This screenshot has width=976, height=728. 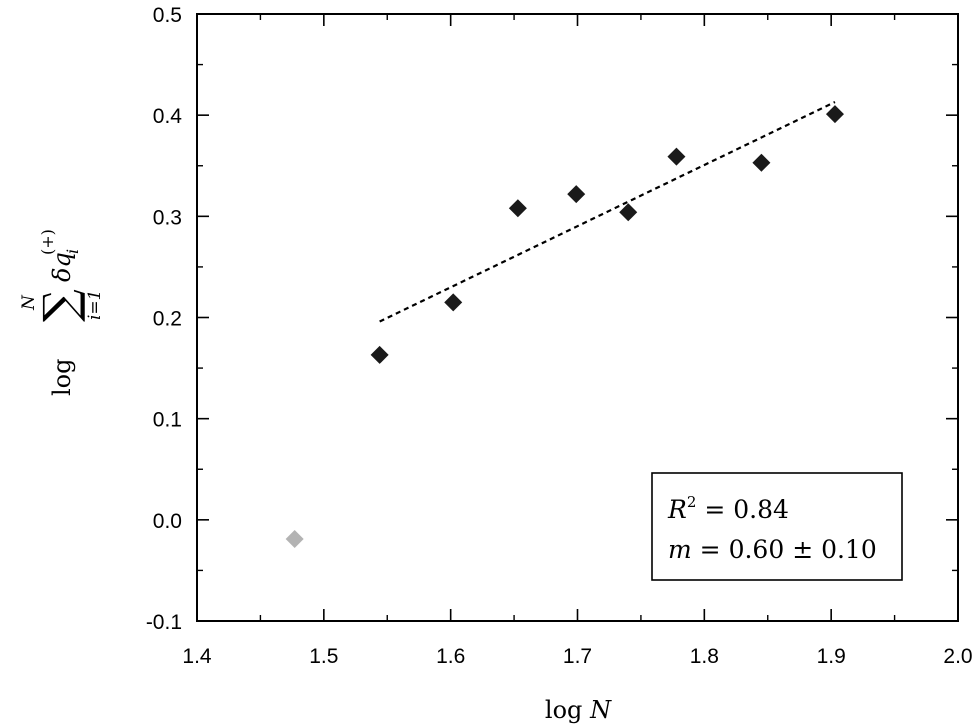 I want to click on annotation-box, so click(x=777, y=526).